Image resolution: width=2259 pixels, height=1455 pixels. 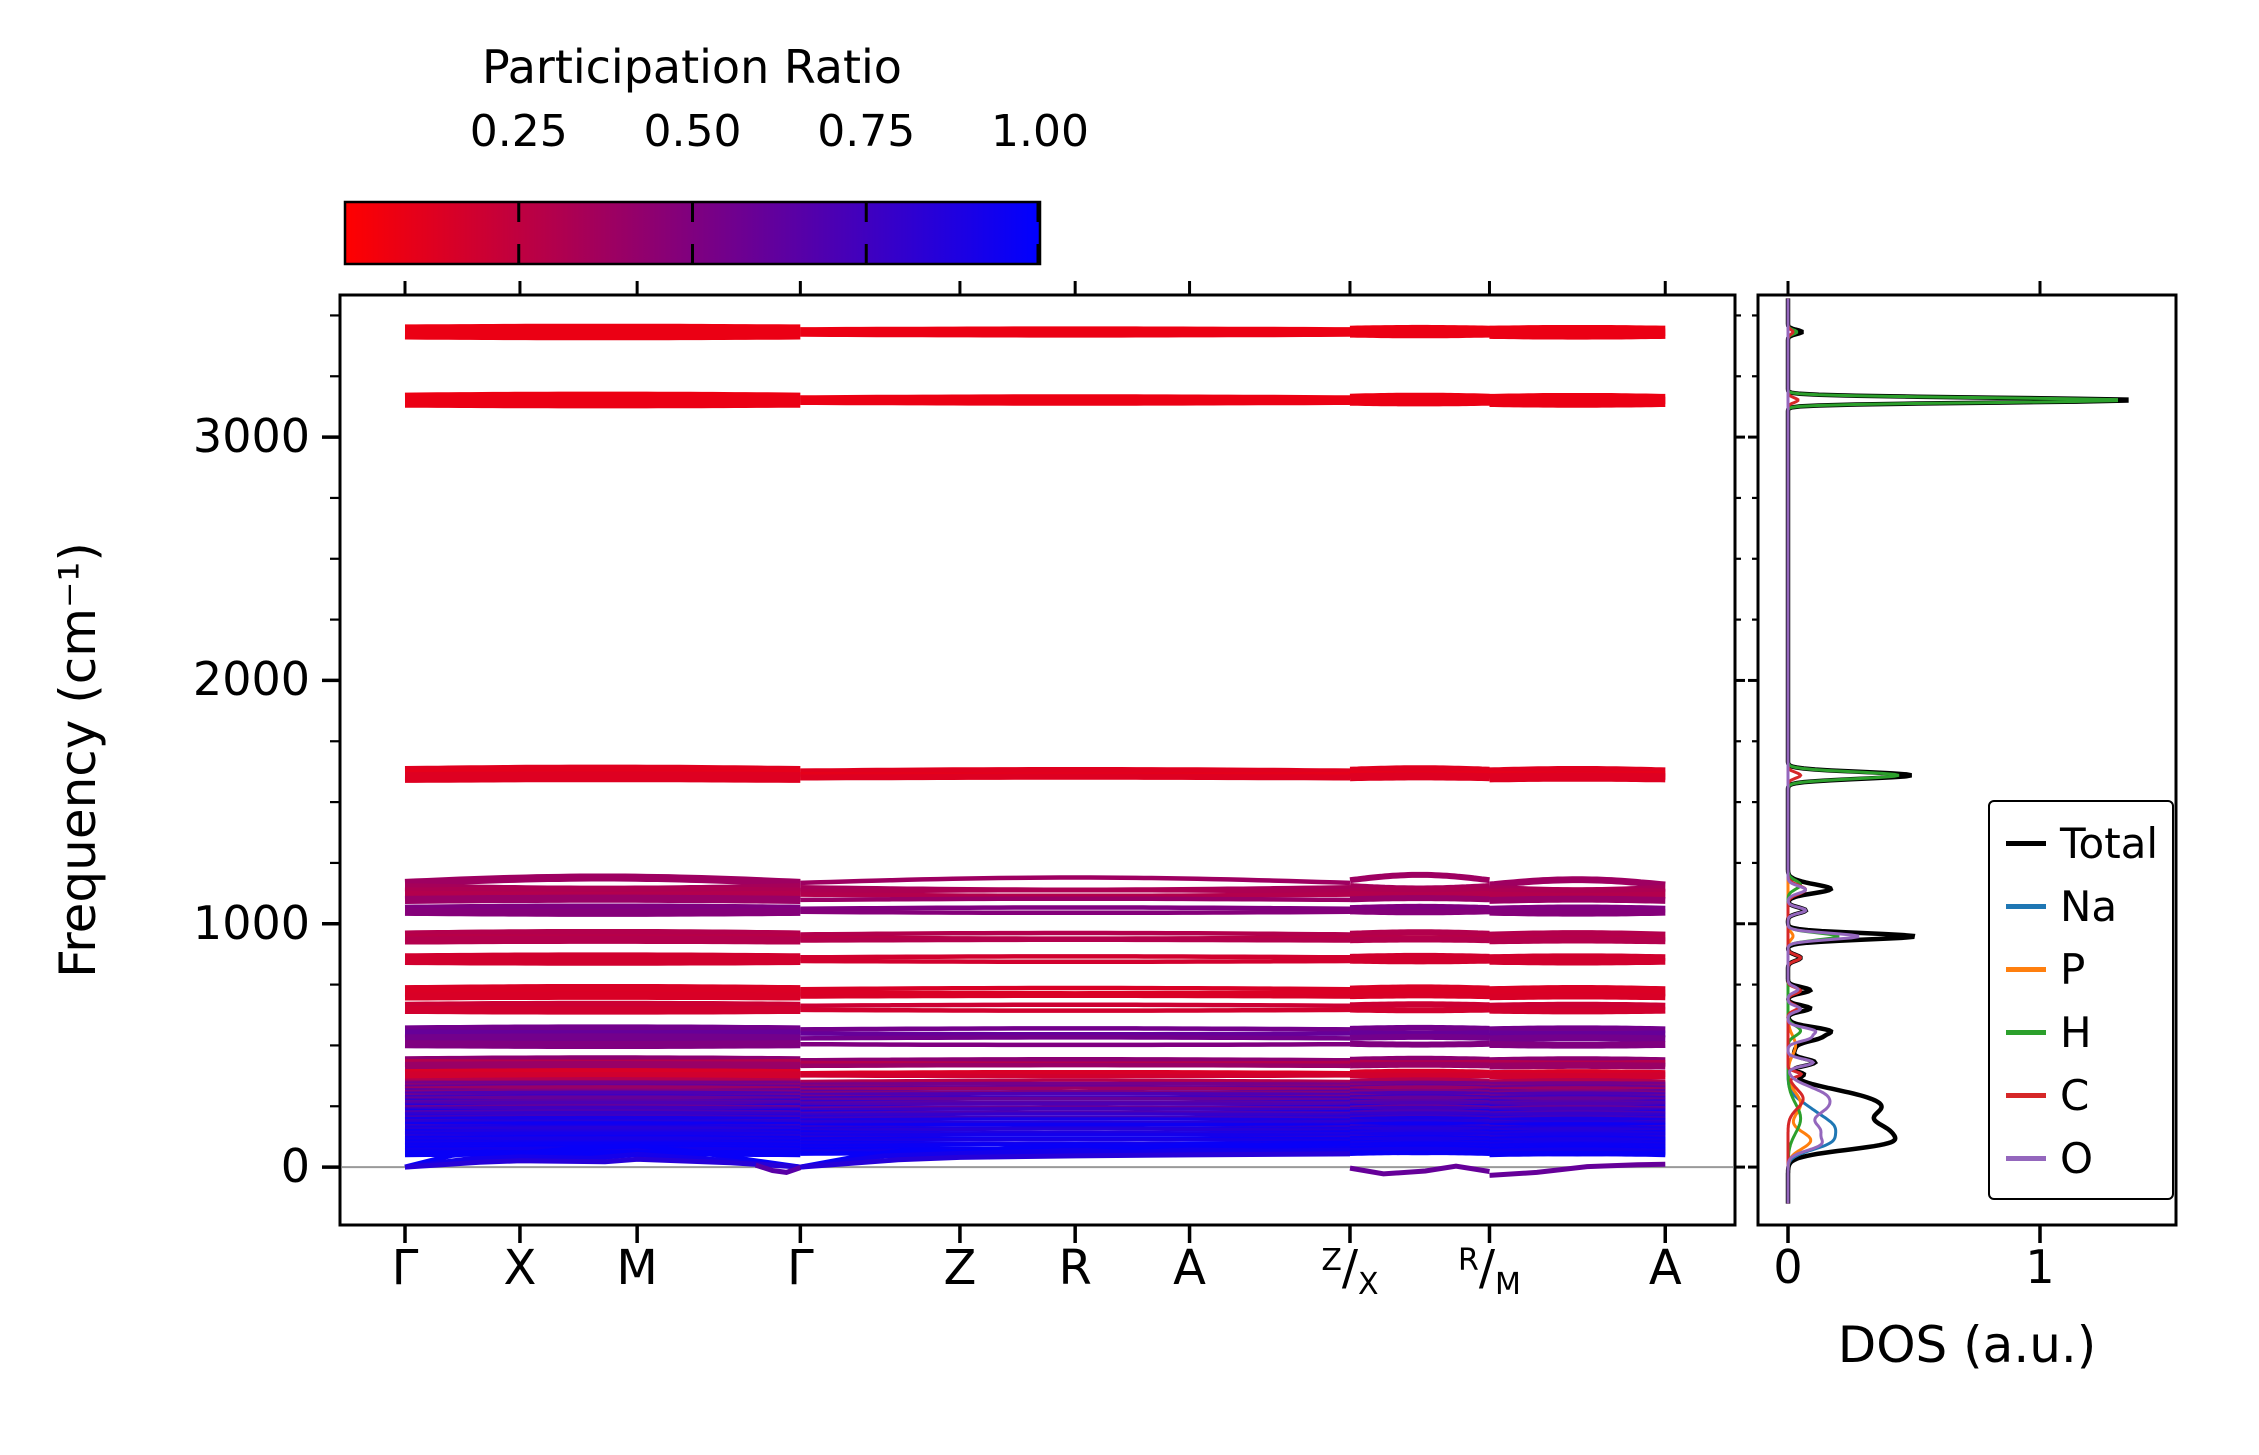 I want to click on legend-label: O, so click(x=2077, y=1158).